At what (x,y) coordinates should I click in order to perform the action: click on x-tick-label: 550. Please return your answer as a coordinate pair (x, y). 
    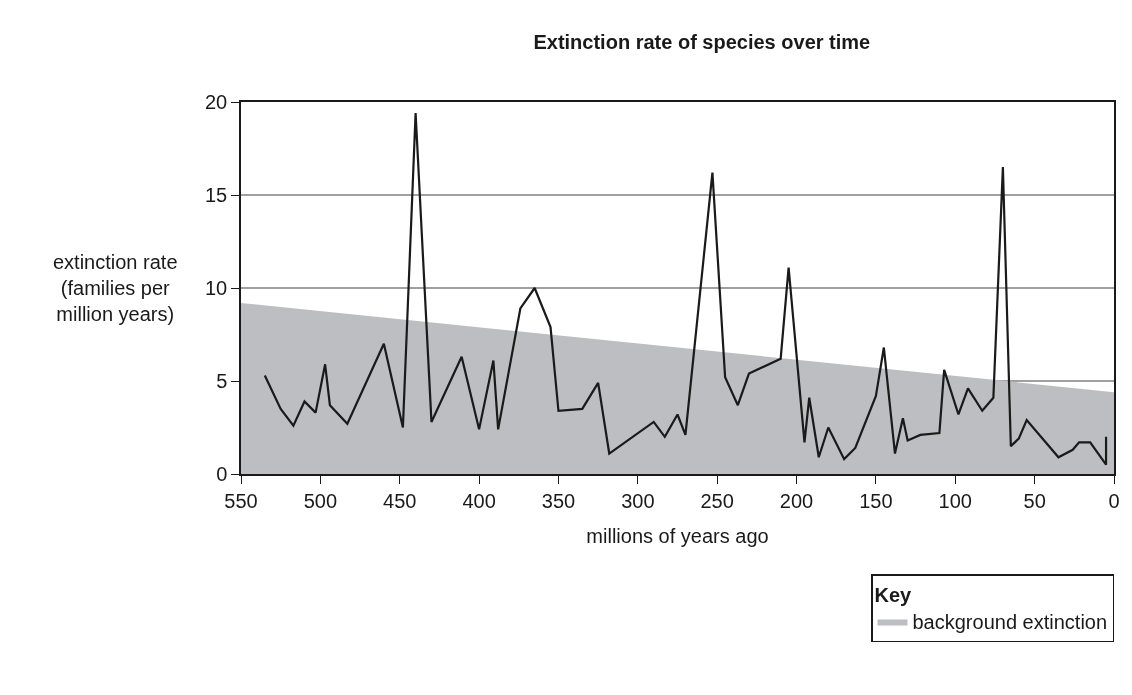
    Looking at the image, I should click on (241, 500).